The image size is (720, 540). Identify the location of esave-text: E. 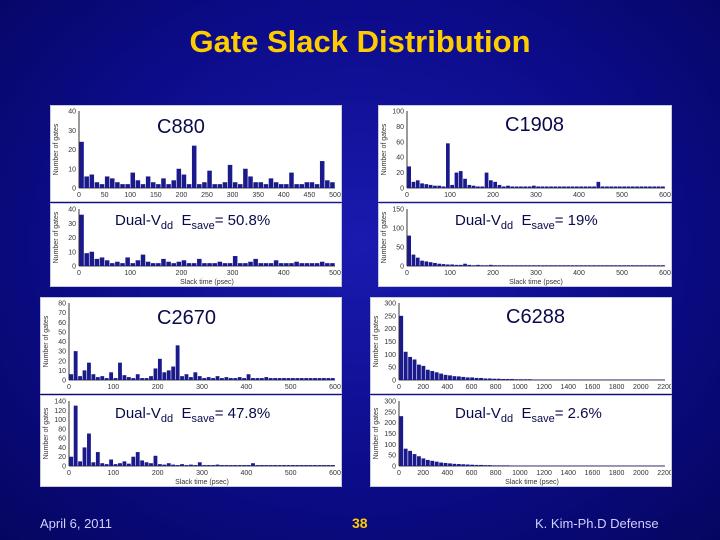
(526, 220).